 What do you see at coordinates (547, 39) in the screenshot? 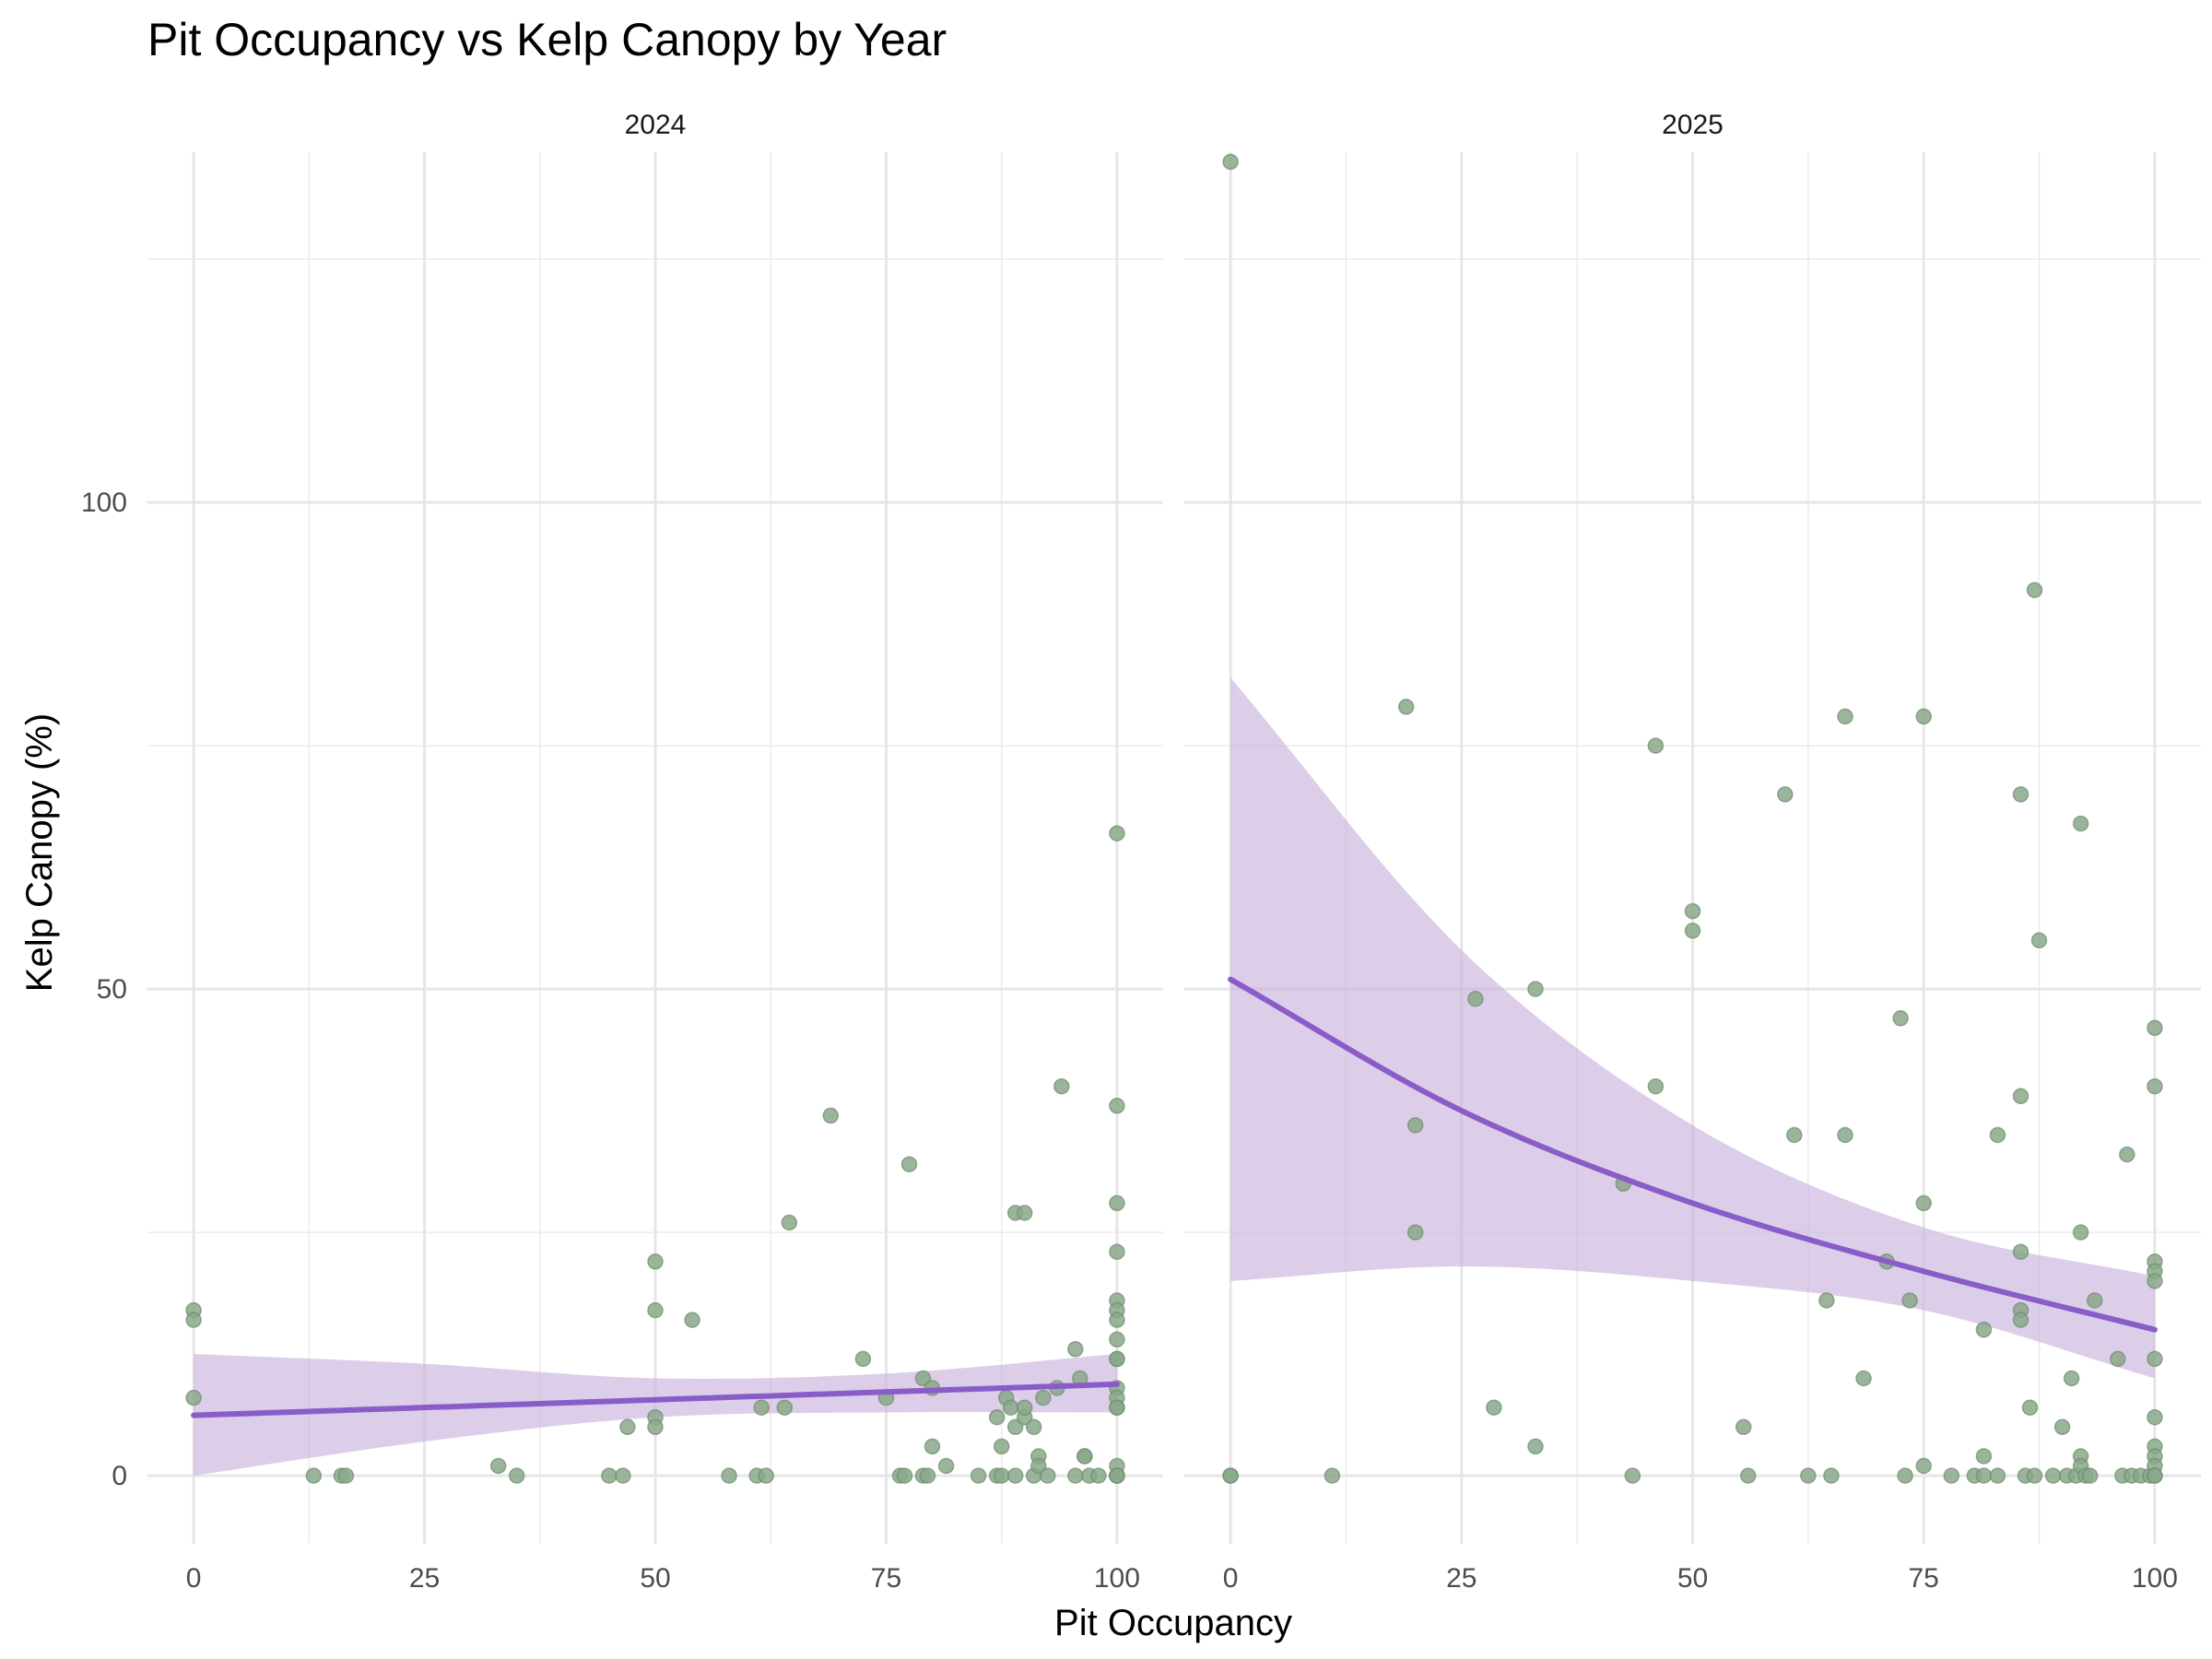
I see `chart-title: Pit Occupancy vs Kelp Canopy by Year` at bounding box center [547, 39].